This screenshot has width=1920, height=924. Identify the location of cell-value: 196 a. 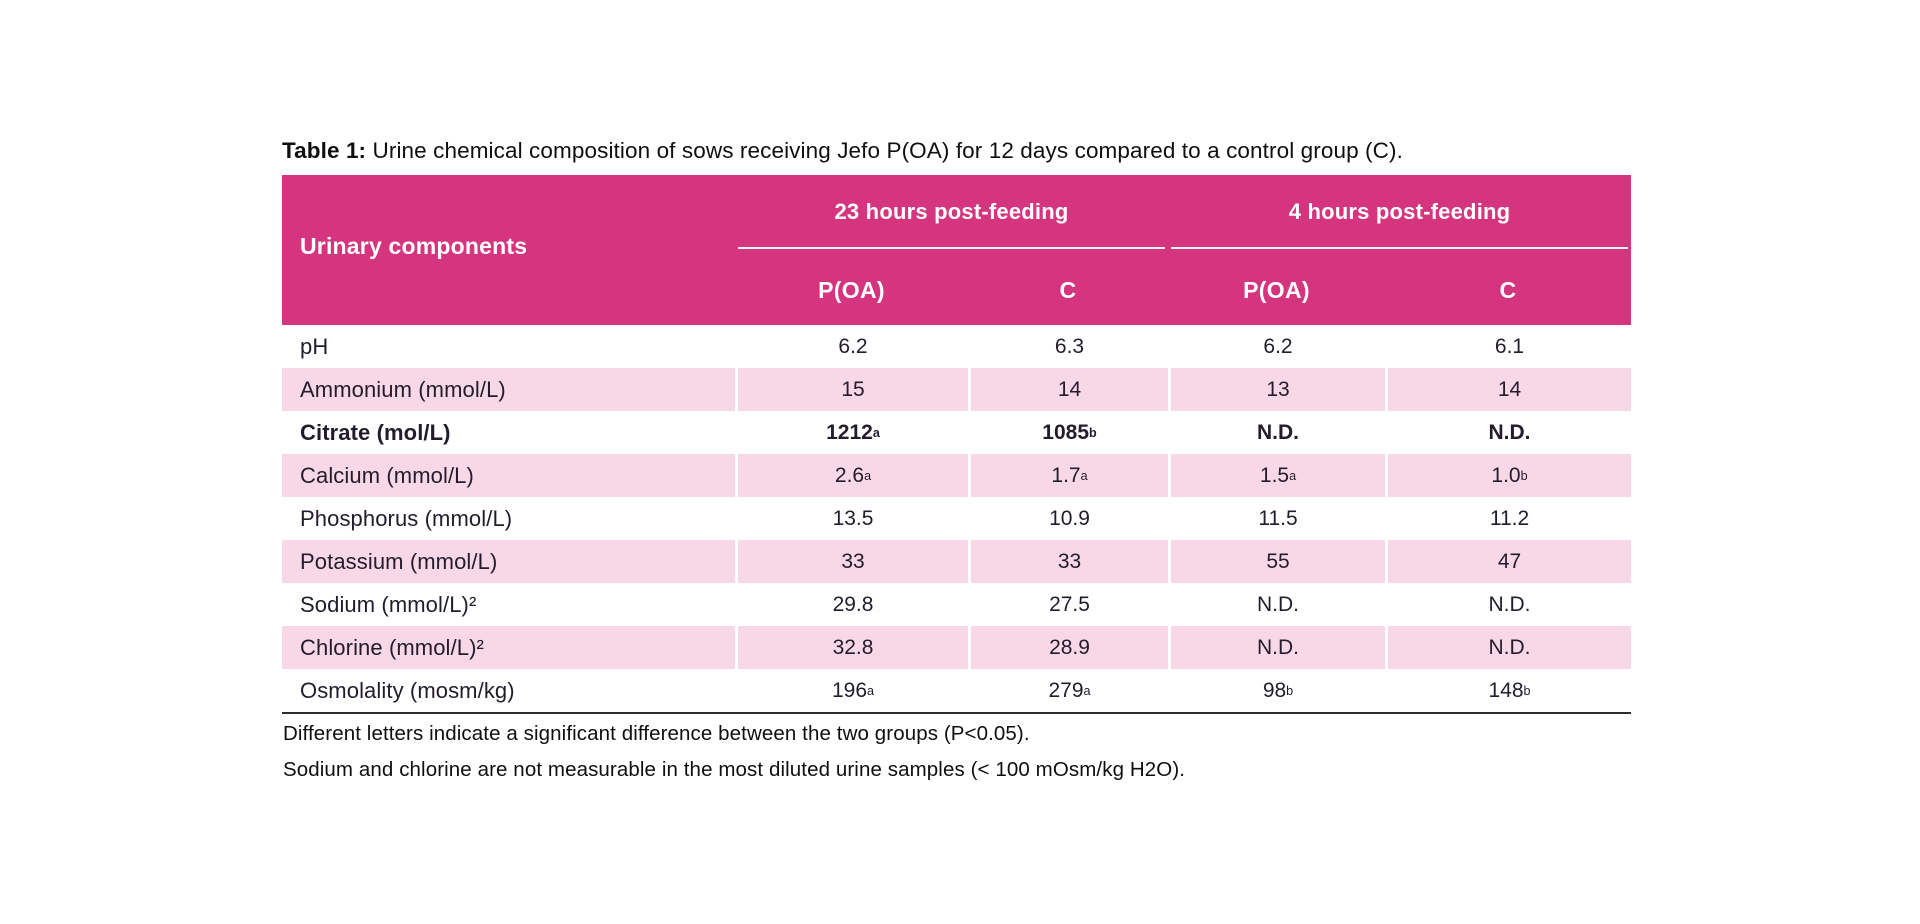
(851, 690).